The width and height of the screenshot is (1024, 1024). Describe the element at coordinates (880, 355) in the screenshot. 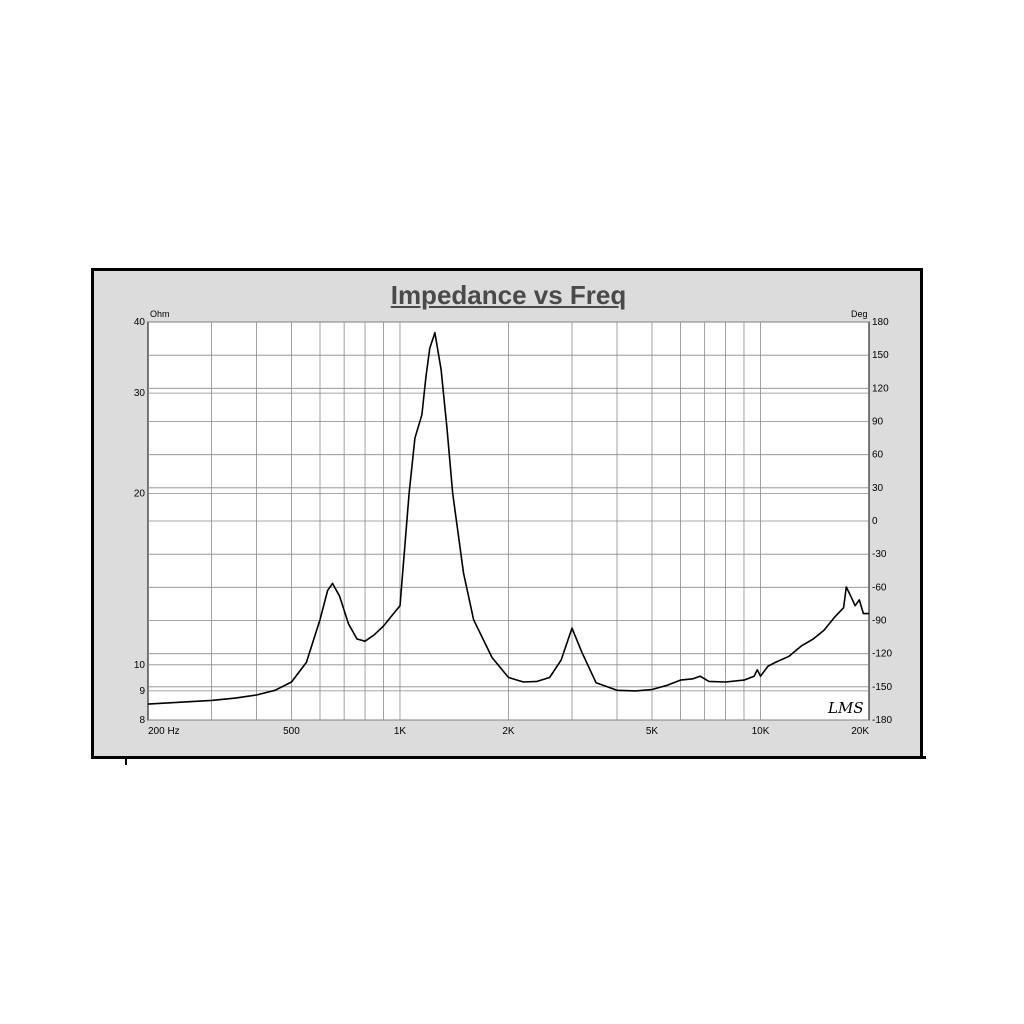

I see `right-tick-label: 150` at that location.